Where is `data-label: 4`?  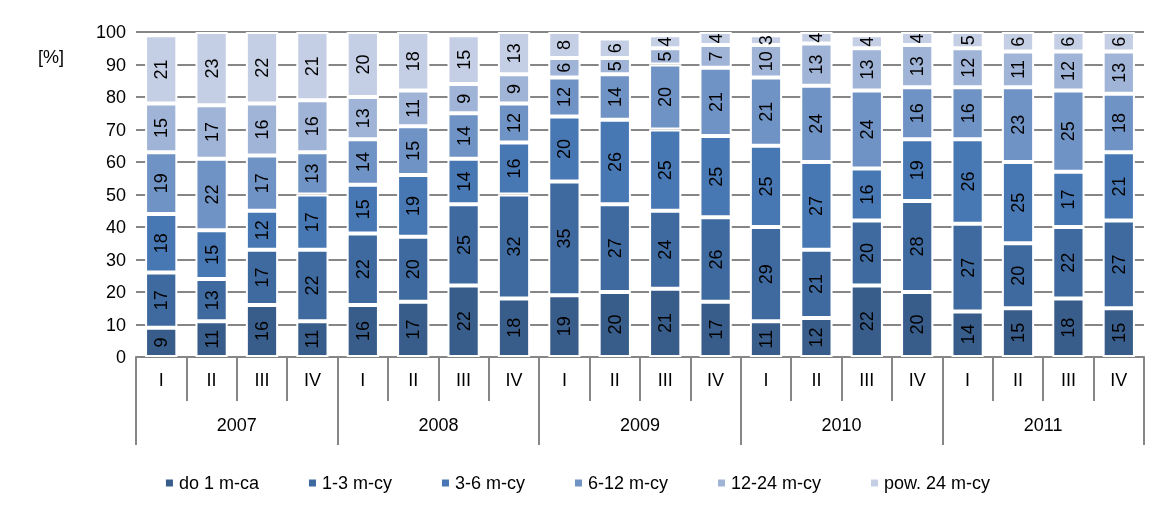 data-label: 4 is located at coordinates (715, 38).